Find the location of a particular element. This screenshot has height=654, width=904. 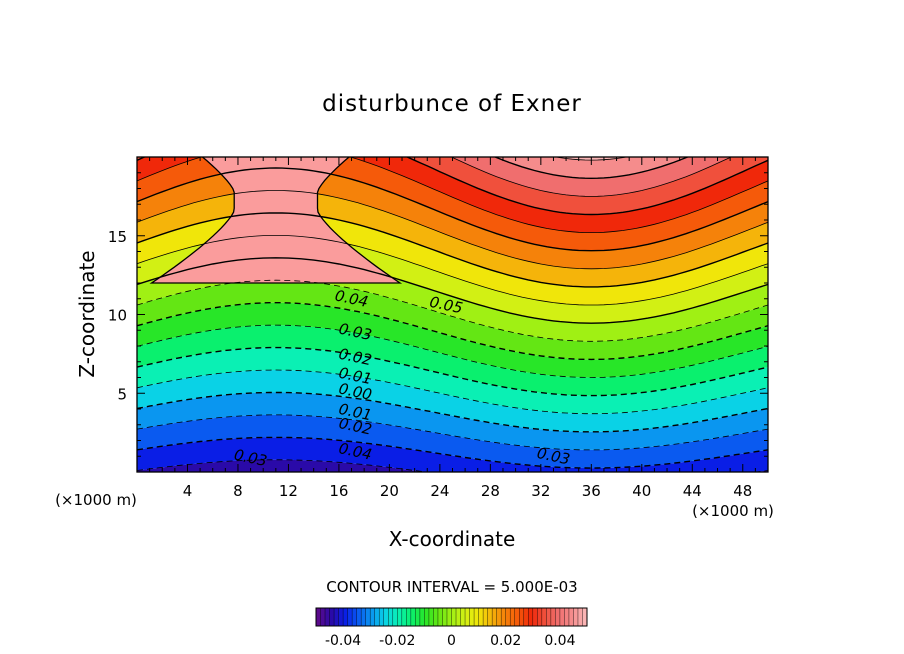

colorbar-tick-label: 0.02 is located at coordinates (505, 641).